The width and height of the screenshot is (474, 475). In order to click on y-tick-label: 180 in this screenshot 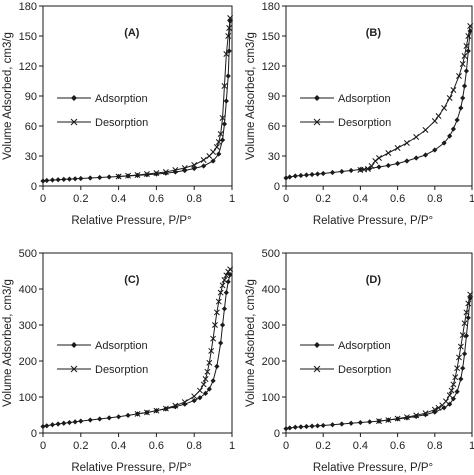, I will do `click(28, 7)`.